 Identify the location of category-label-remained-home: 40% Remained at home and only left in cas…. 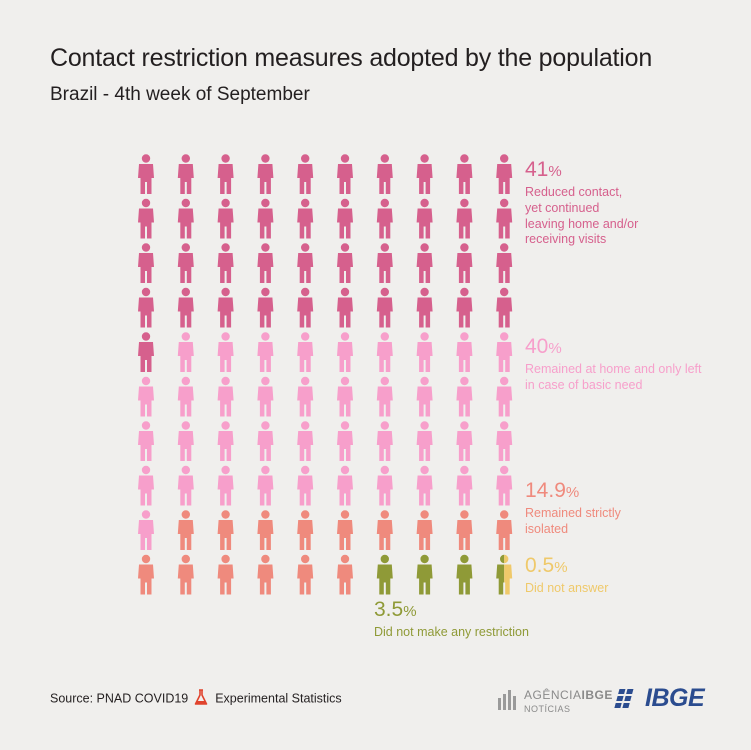
(613, 364).